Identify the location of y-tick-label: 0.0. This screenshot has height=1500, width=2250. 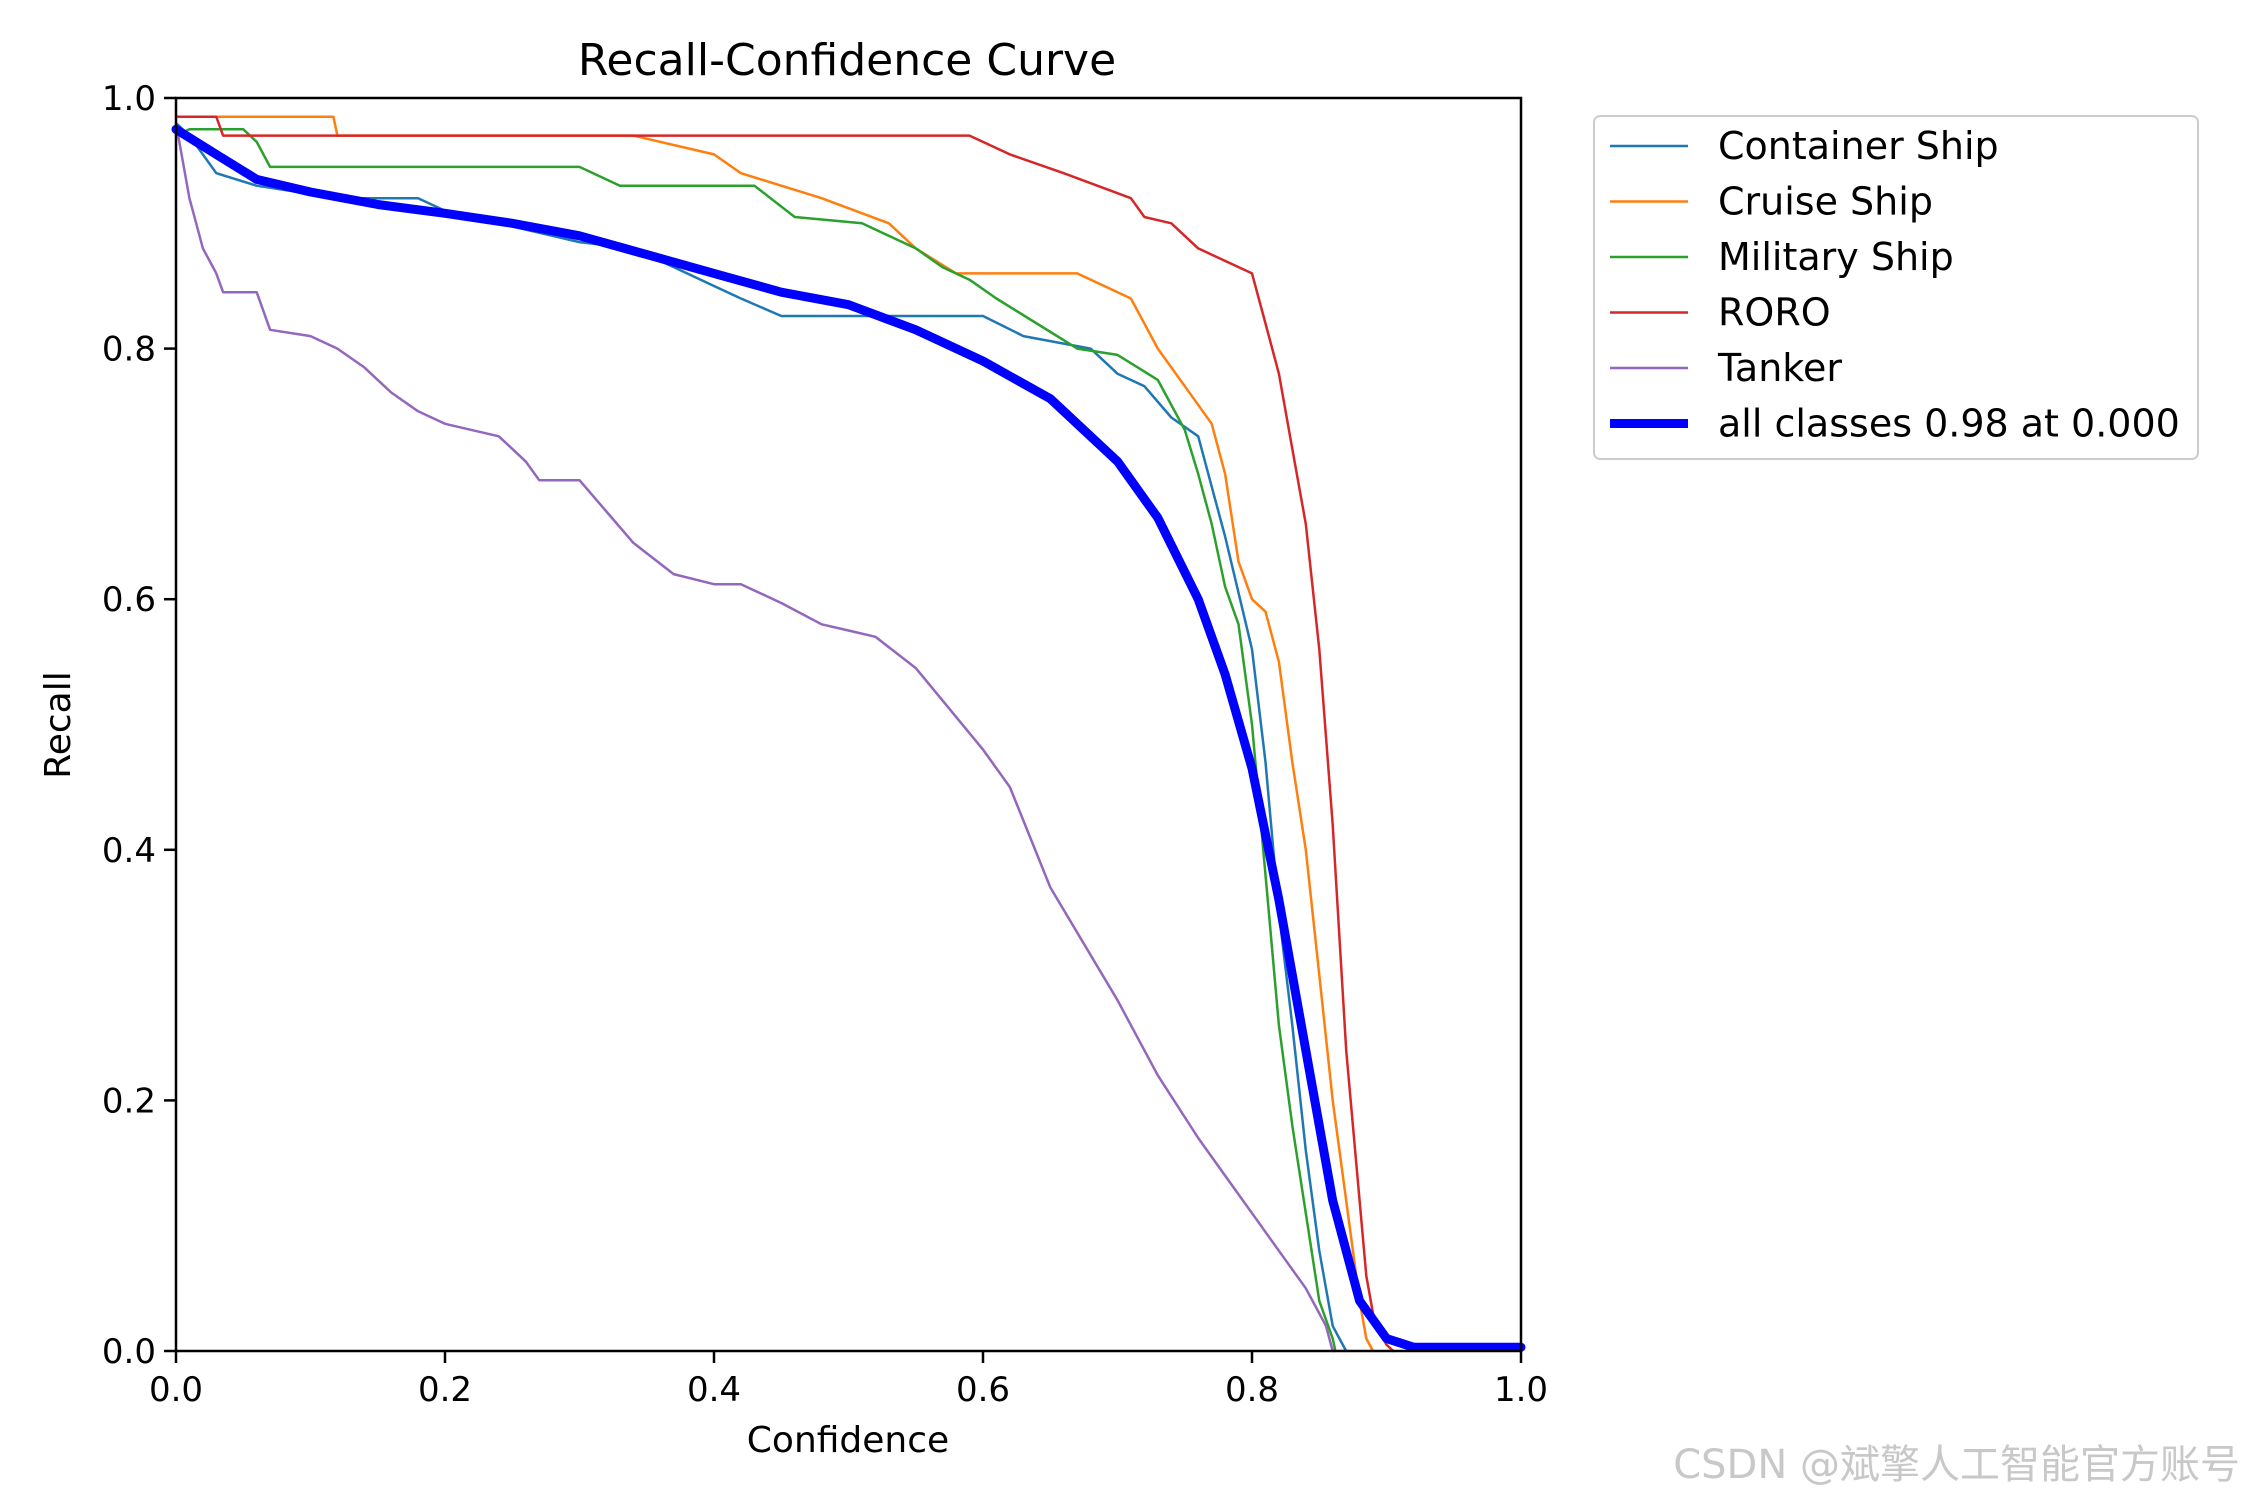
(129, 1352).